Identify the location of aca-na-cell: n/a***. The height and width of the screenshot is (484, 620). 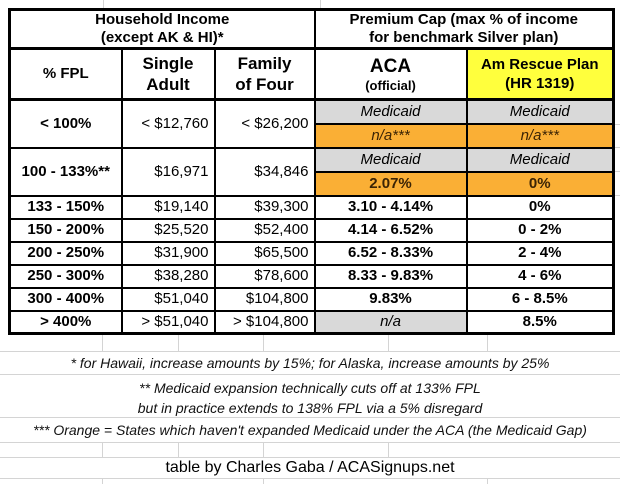
(390, 135).